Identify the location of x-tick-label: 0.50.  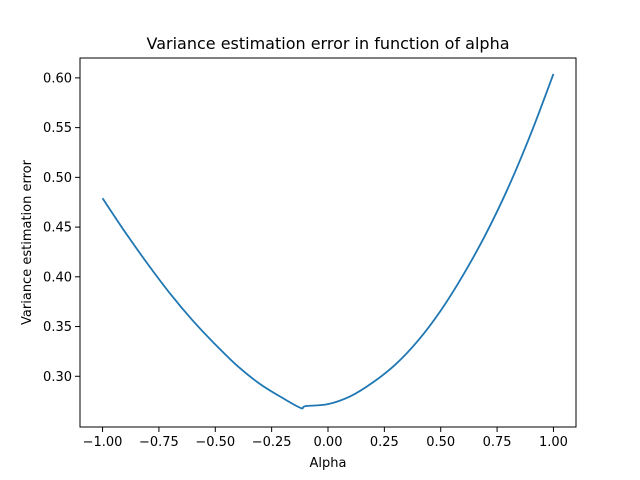
(440, 442).